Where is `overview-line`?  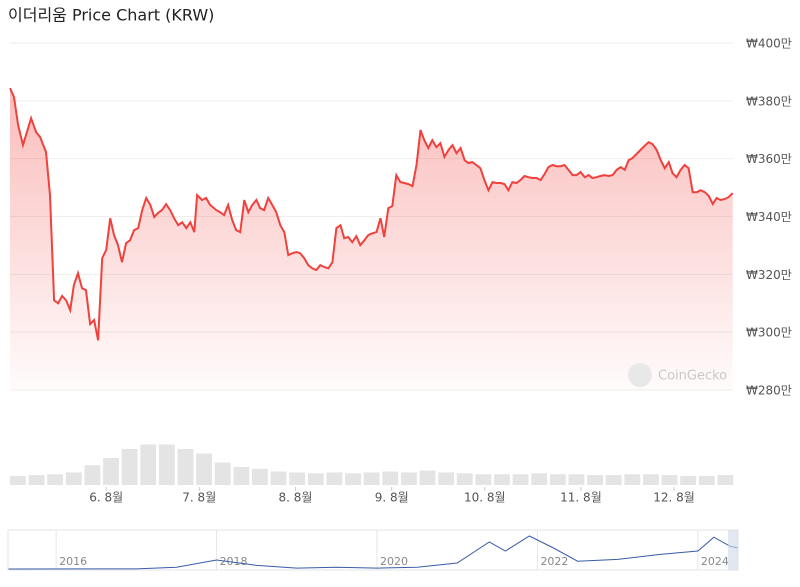
overview-line is located at coordinates (373, 552).